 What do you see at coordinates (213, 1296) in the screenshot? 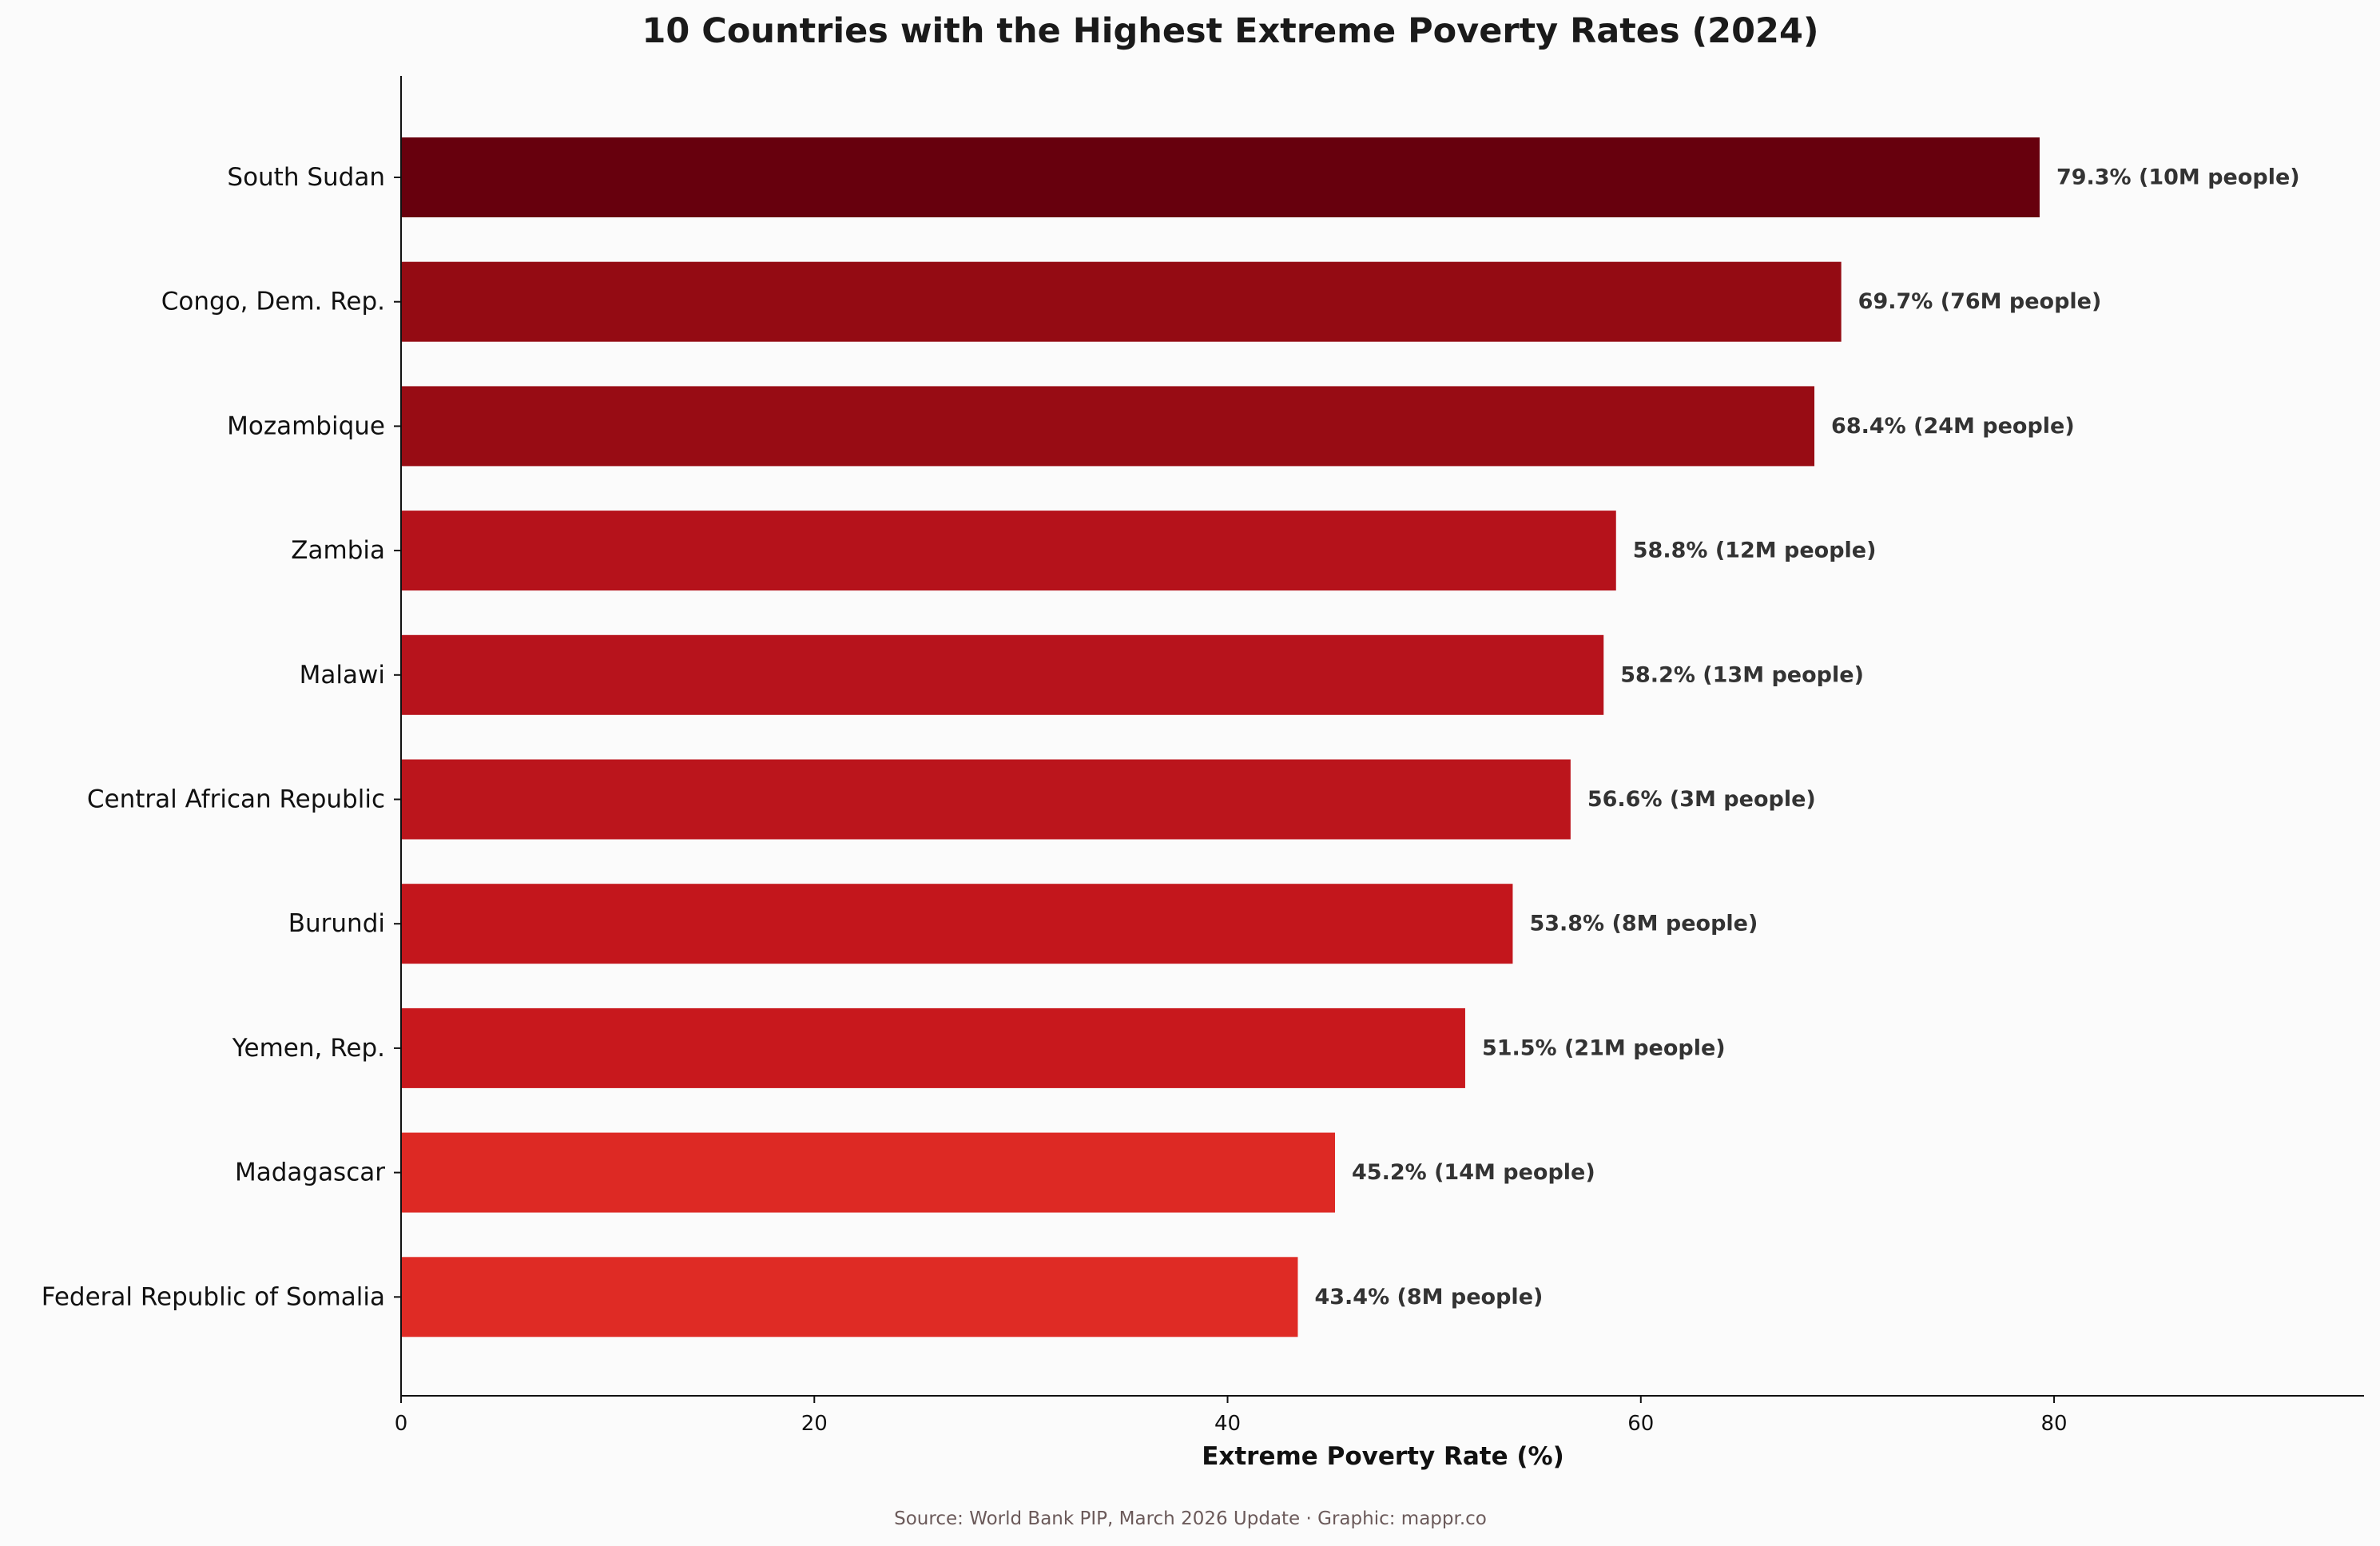
I see `category-label-9: Federal Republic of Somalia` at bounding box center [213, 1296].